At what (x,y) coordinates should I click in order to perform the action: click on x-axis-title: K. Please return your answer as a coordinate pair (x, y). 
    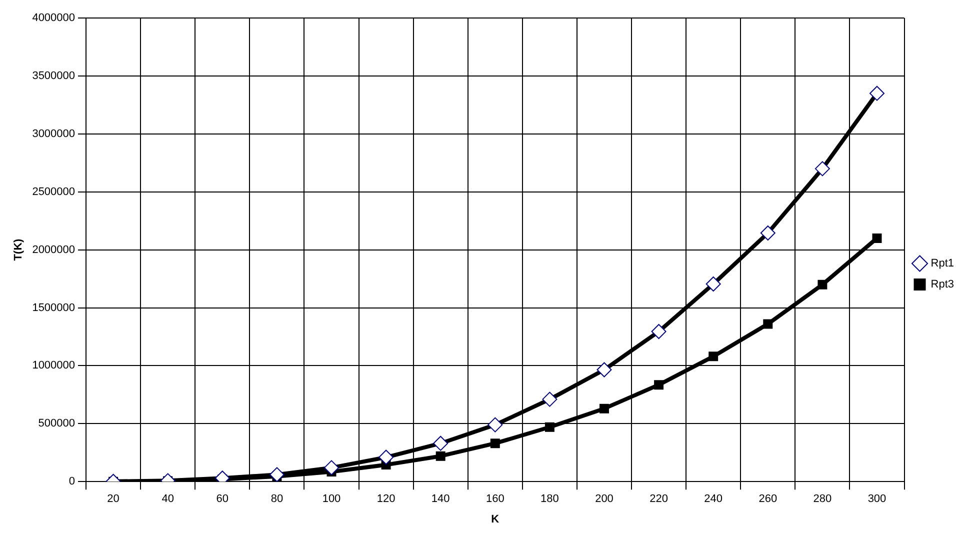
    Looking at the image, I should click on (495, 519).